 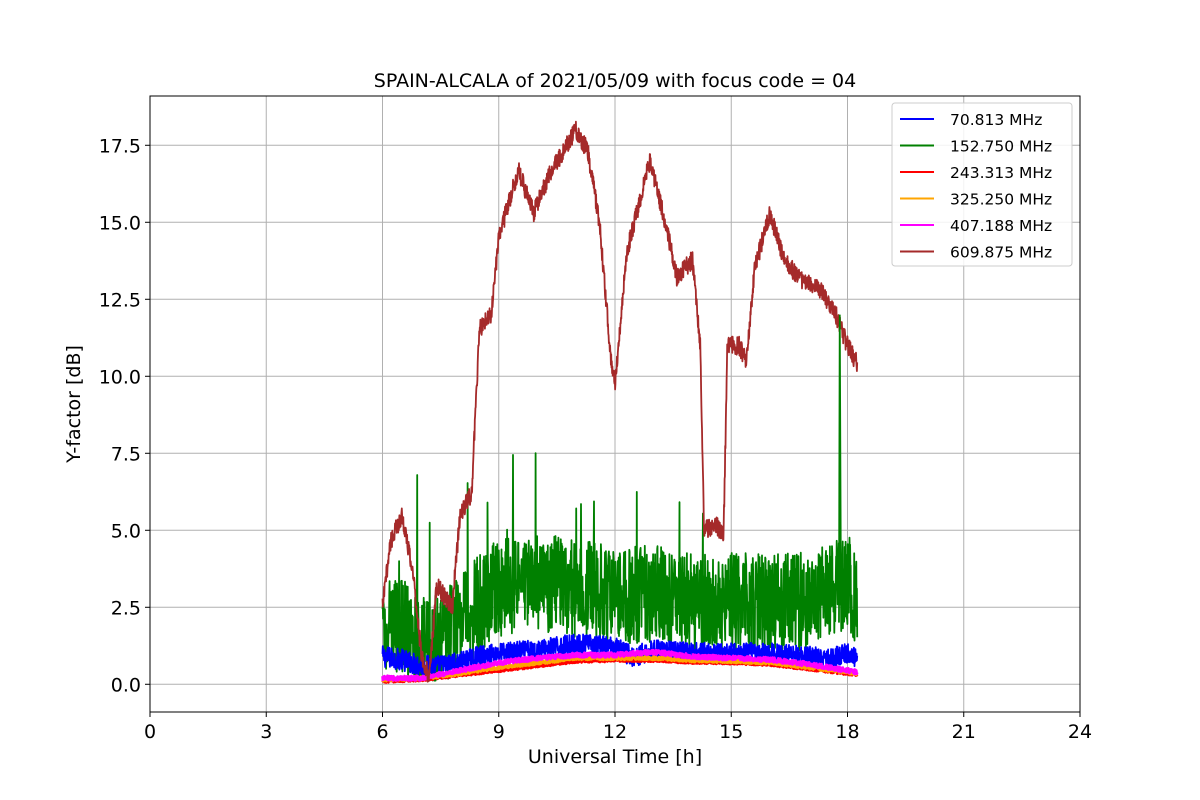 What do you see at coordinates (1001, 226) in the screenshot?
I see `legend-label: 407.188 MHz` at bounding box center [1001, 226].